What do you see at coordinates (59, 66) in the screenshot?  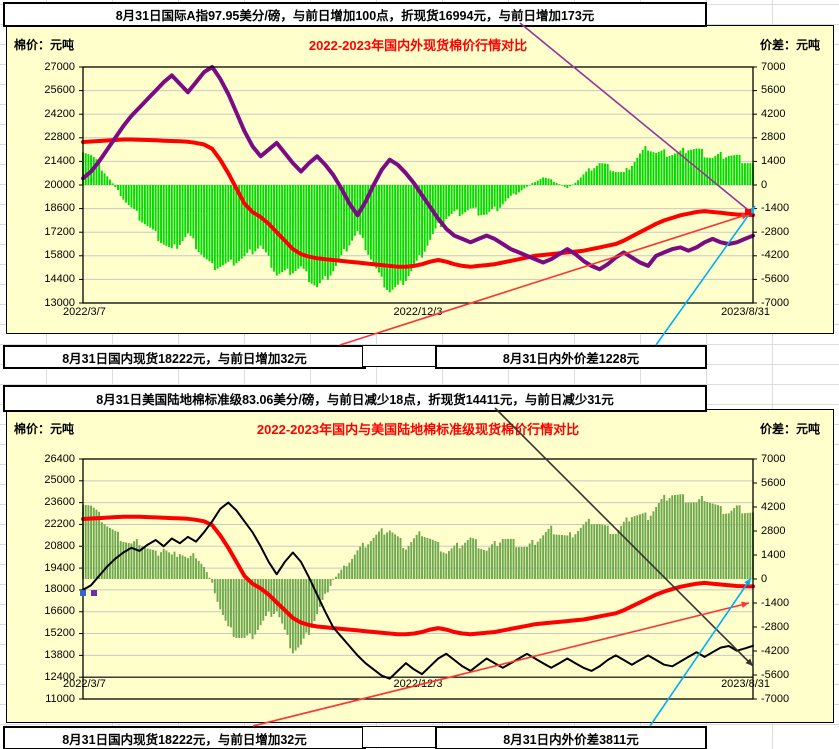 I see `chart1-left-tick: 27000` at bounding box center [59, 66].